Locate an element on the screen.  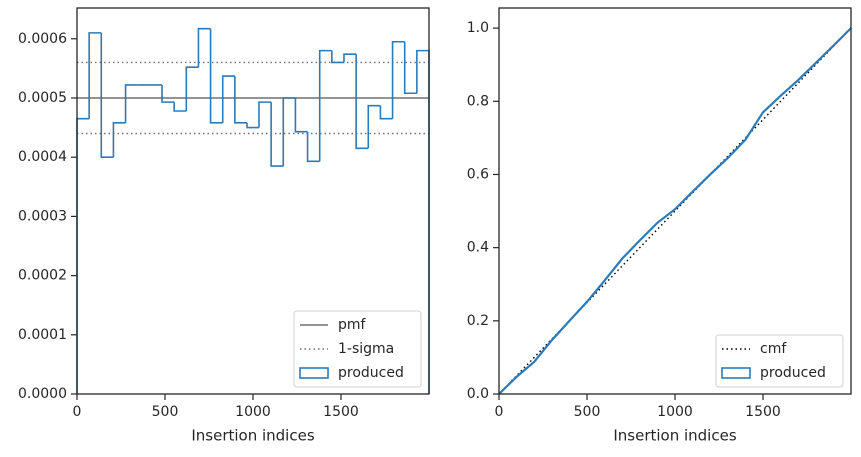
y-tick-label: 0.0000 is located at coordinates (42, 394).